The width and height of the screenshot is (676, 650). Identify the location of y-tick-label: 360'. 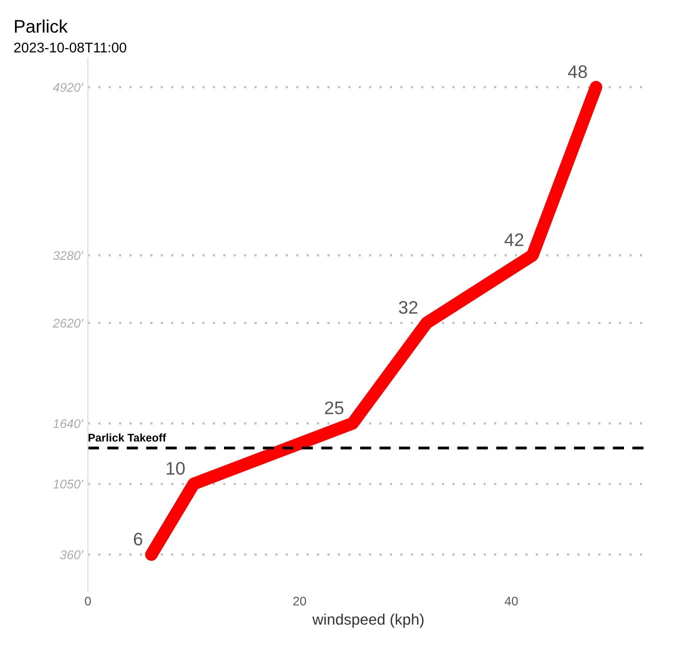
(72, 555).